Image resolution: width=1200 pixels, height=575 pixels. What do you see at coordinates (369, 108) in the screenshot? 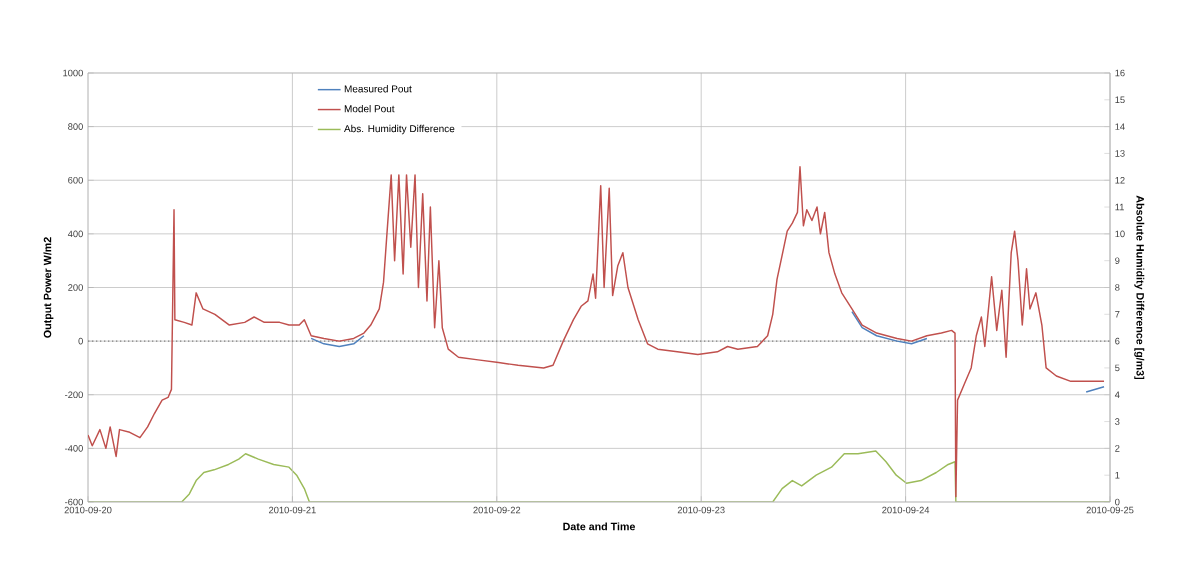
I see `legend-label: Model Pout` at bounding box center [369, 108].